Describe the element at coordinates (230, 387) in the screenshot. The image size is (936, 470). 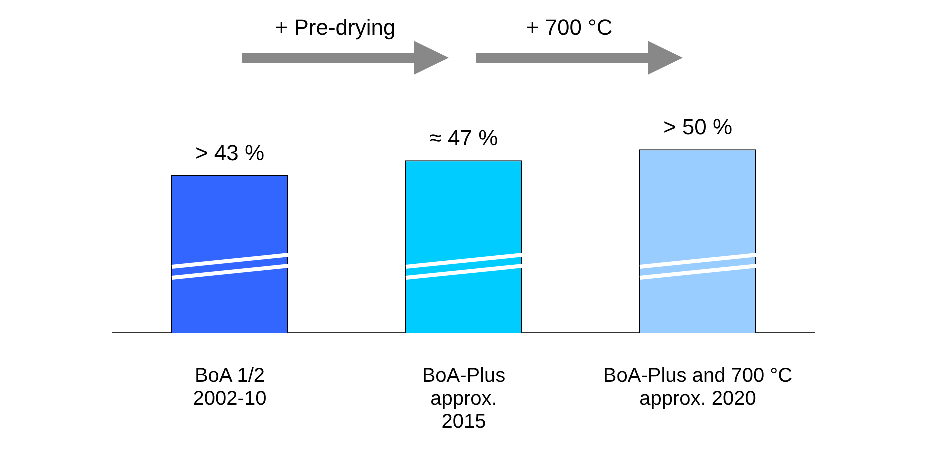
I see `x-tick-label: BoA 1/2 2002-10` at that location.